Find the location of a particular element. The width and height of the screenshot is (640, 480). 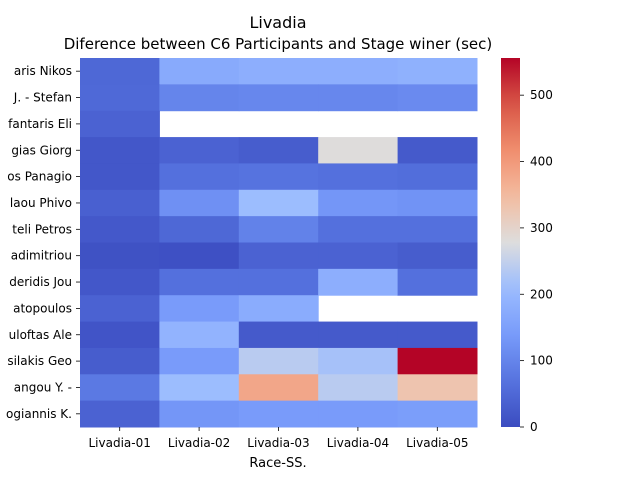

y-tick-label: deridis Jou is located at coordinates (40, 282).